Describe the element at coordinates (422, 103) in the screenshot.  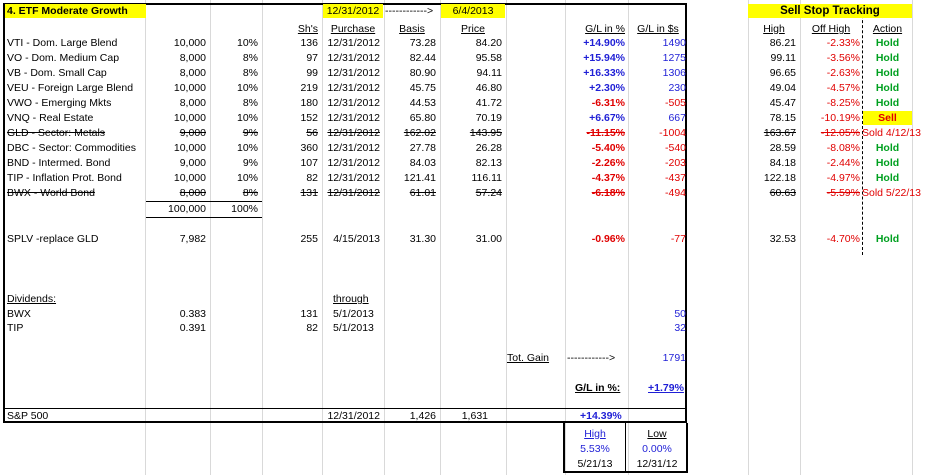
I see `row-basis: 44.53` at that location.